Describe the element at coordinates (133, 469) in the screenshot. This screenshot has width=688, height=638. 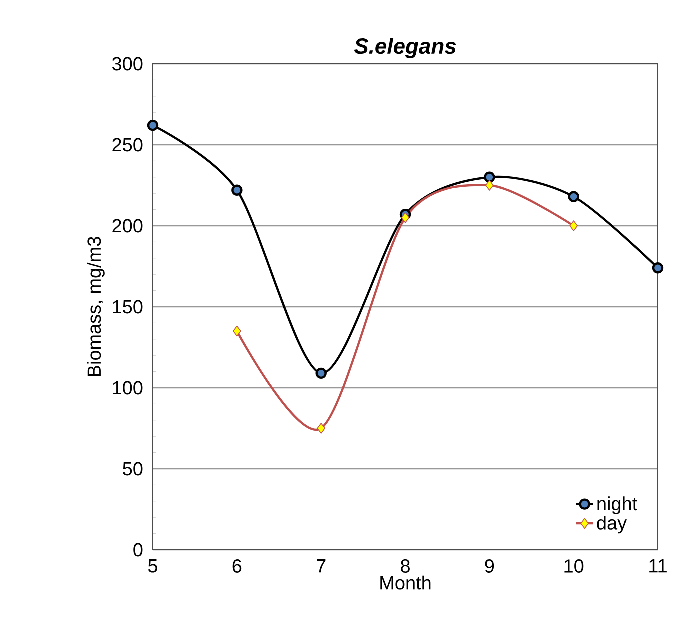
I see `y-tick-label: 50` at that location.